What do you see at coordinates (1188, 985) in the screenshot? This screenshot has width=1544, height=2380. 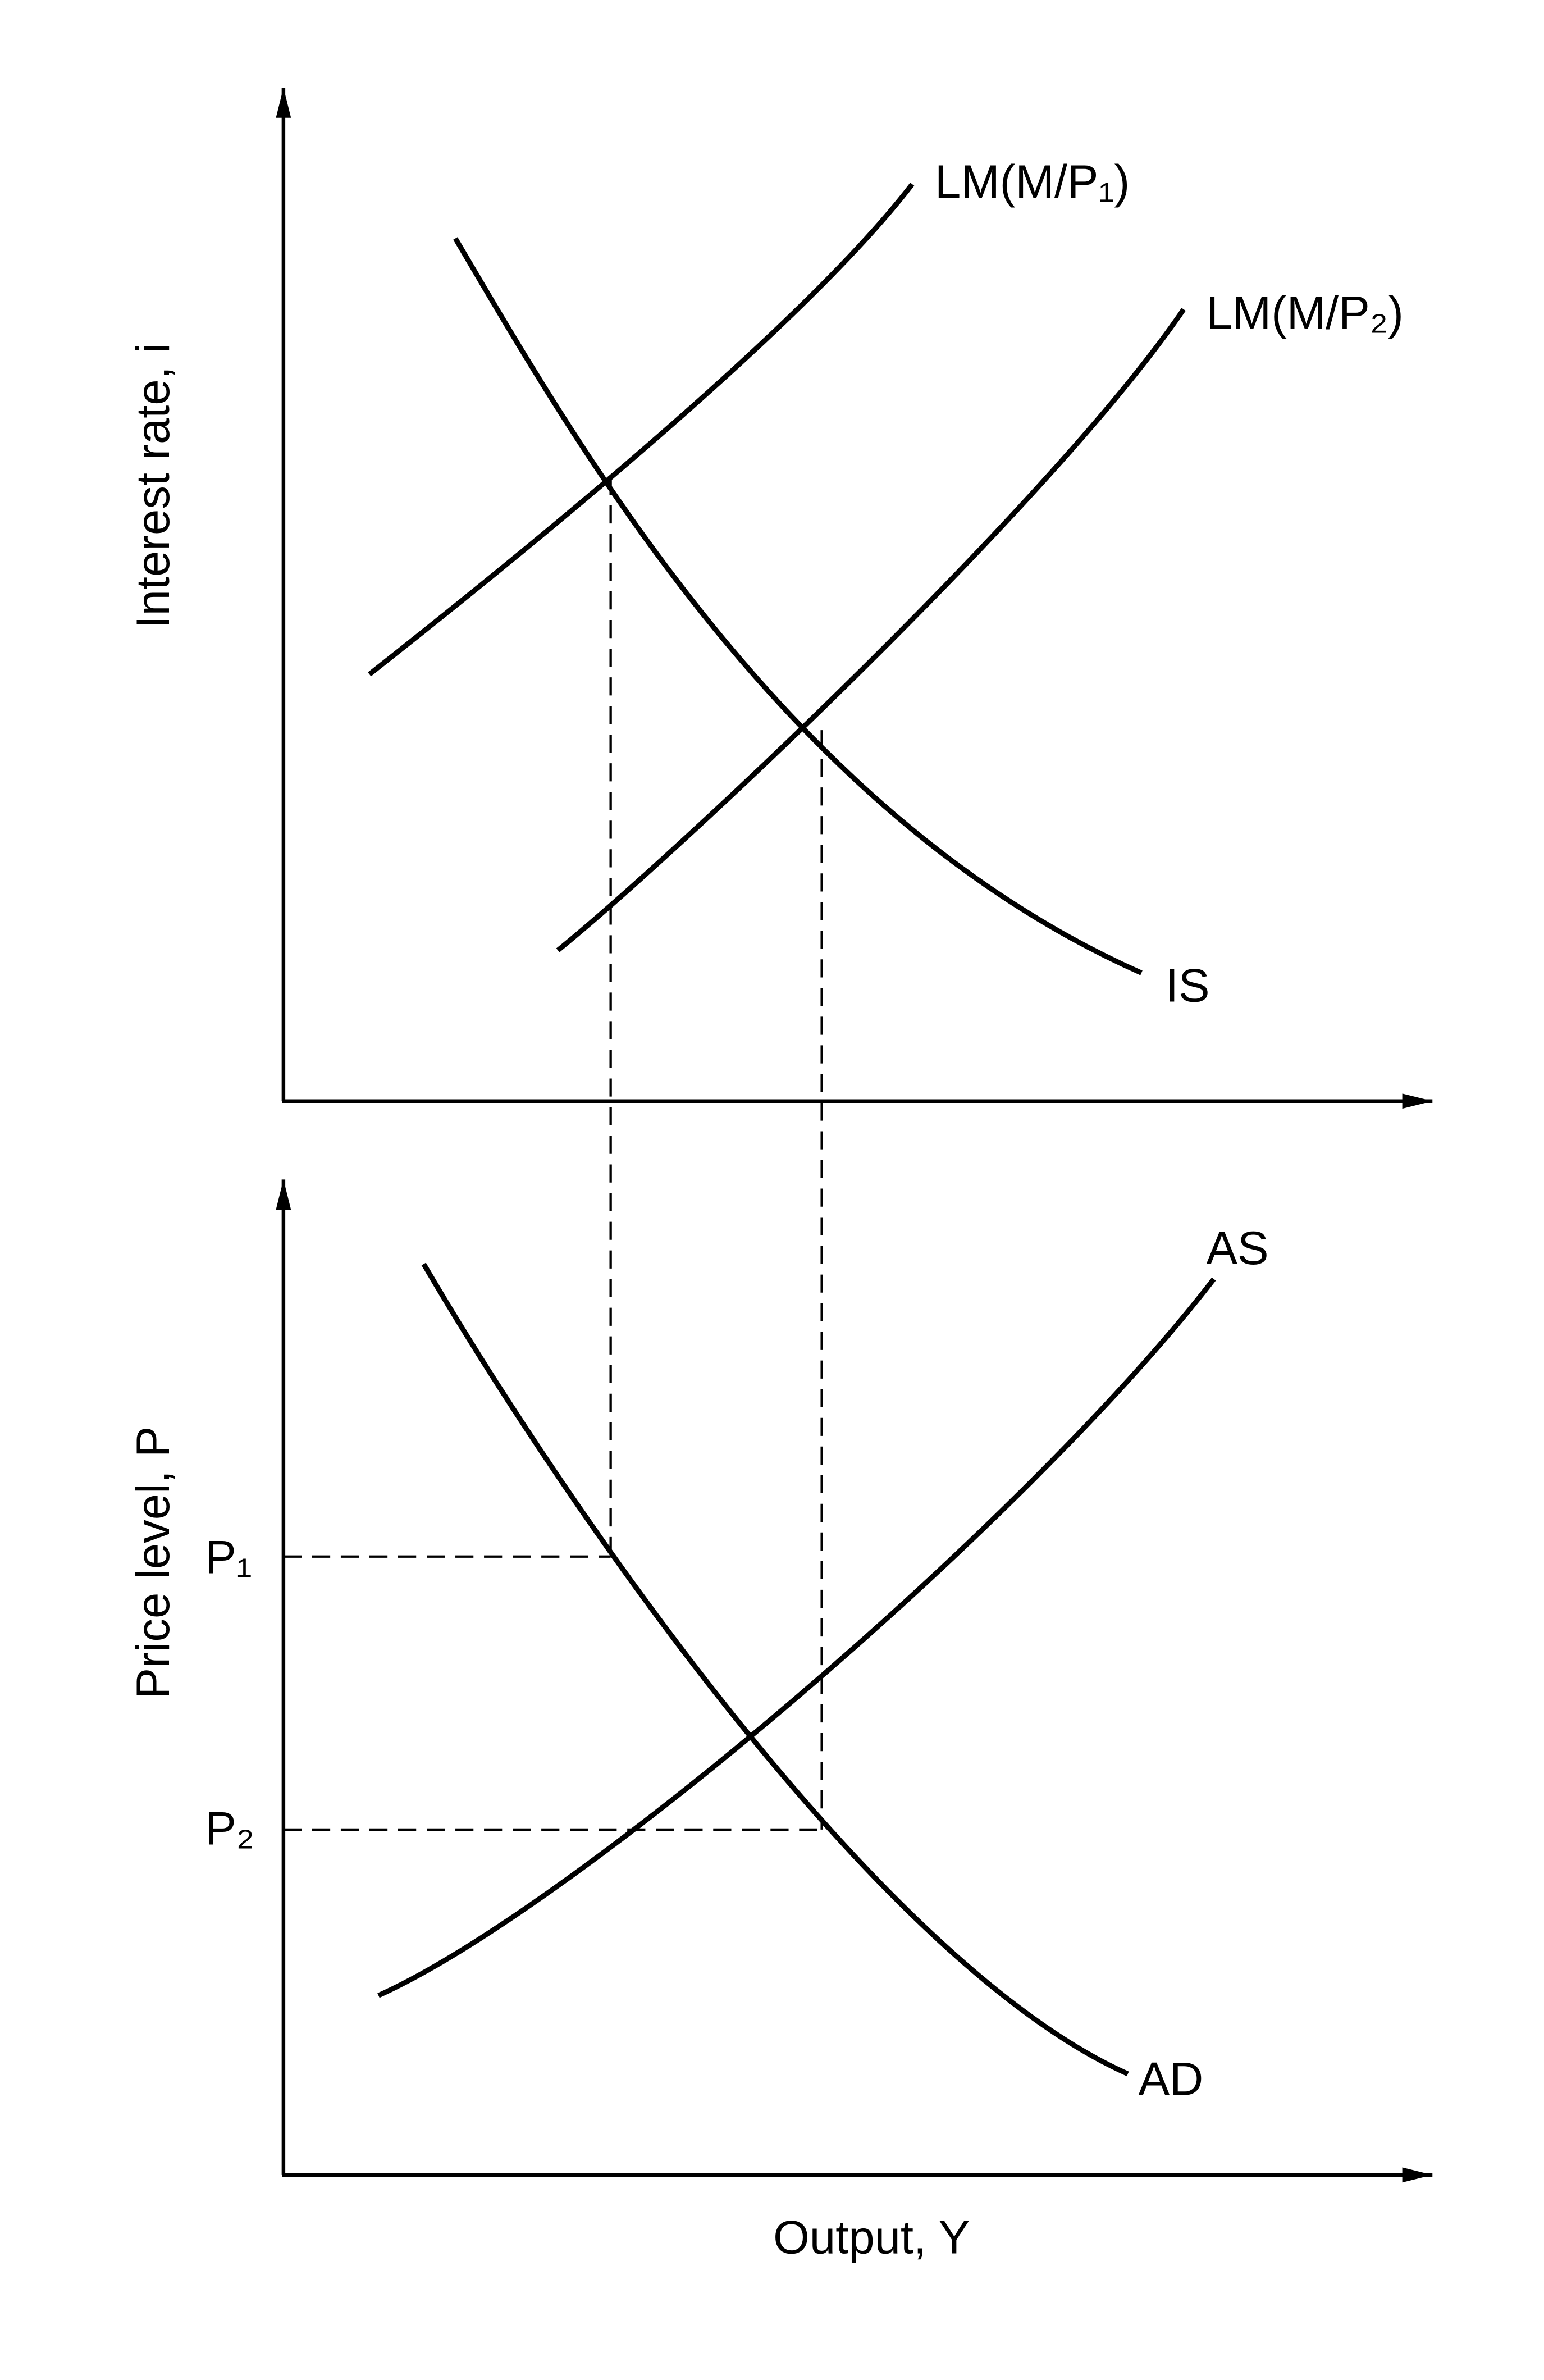 I see `curve-label: IS` at bounding box center [1188, 985].